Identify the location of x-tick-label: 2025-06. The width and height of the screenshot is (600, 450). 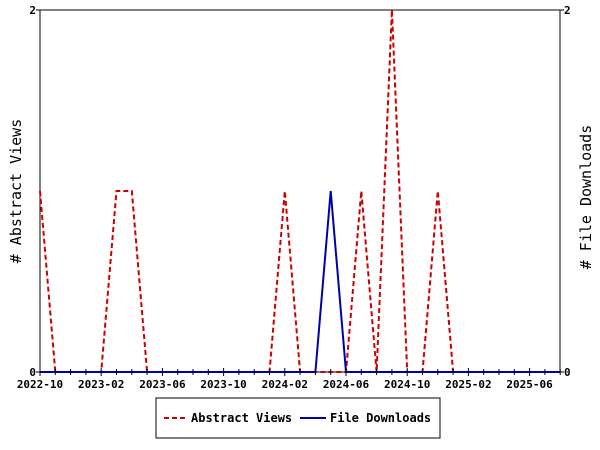
(529, 384).